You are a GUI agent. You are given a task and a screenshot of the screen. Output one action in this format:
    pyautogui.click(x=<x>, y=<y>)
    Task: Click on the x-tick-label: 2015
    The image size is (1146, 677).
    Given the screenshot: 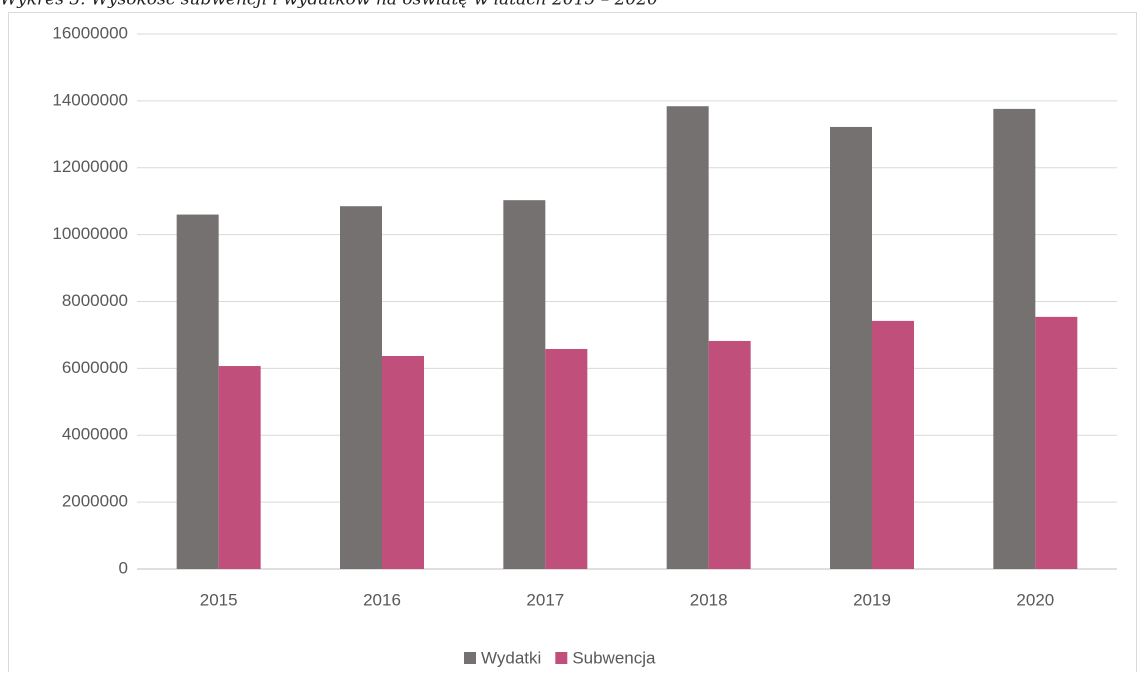 What is the action you would take?
    pyautogui.click(x=219, y=599)
    